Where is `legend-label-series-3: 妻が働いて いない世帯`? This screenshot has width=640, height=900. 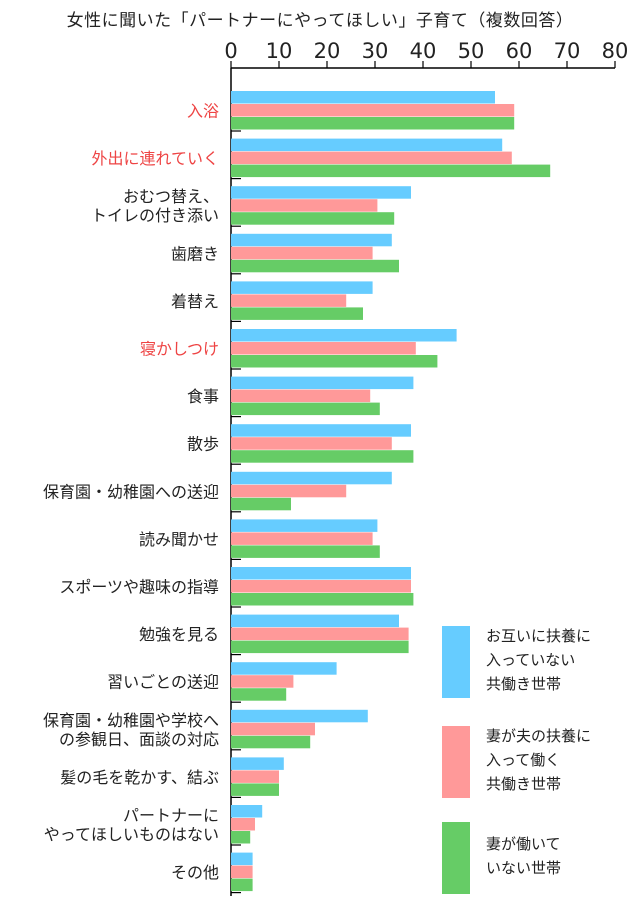
legend-label-series-3: 妻が働いて いない世帯 is located at coordinates (524, 856).